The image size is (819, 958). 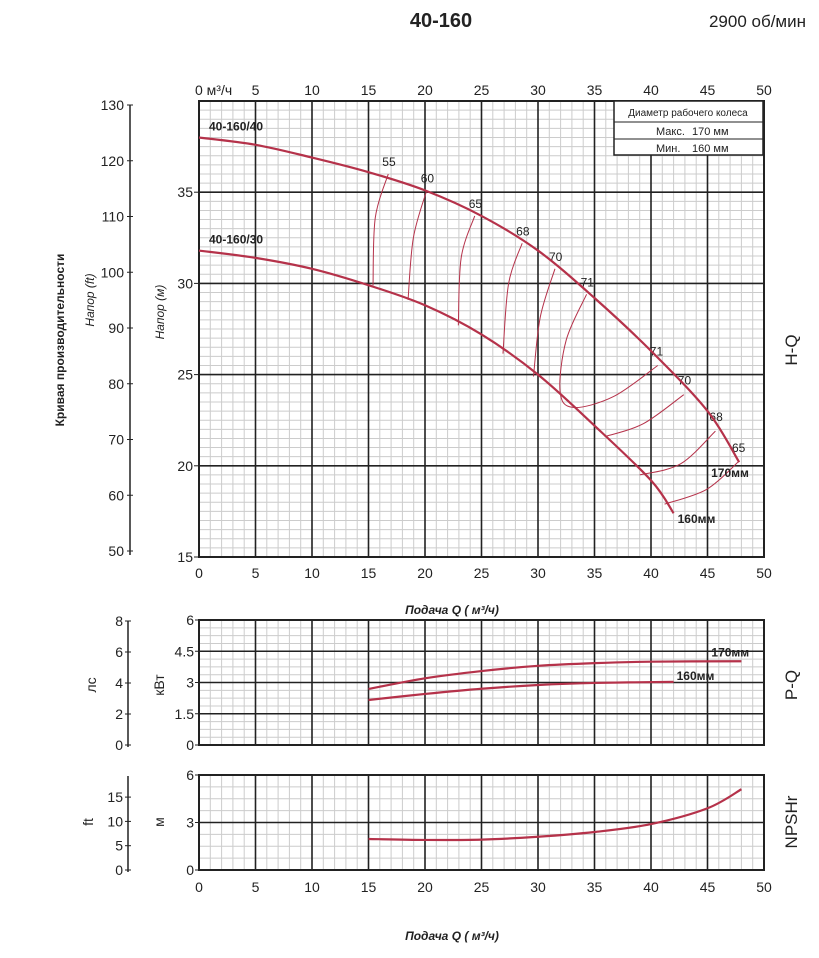 I want to click on npsh-m-axis-label: м, so click(x=159, y=822).